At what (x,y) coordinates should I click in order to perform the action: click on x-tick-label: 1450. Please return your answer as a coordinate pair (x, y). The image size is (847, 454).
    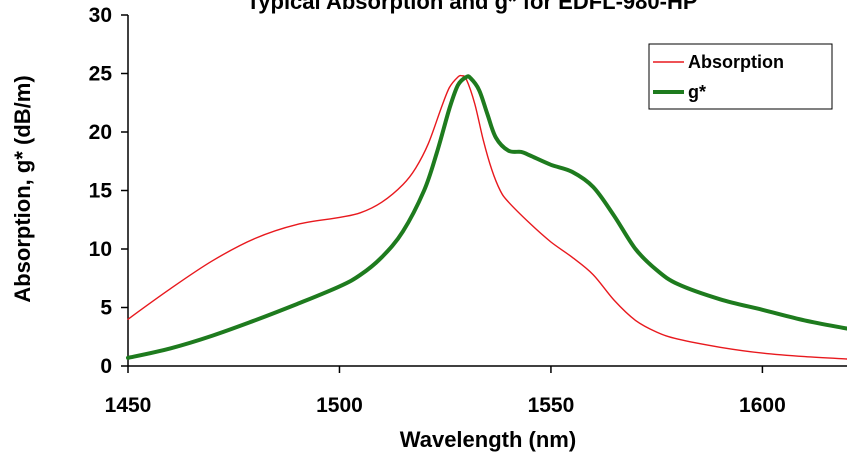
    Looking at the image, I should click on (128, 405).